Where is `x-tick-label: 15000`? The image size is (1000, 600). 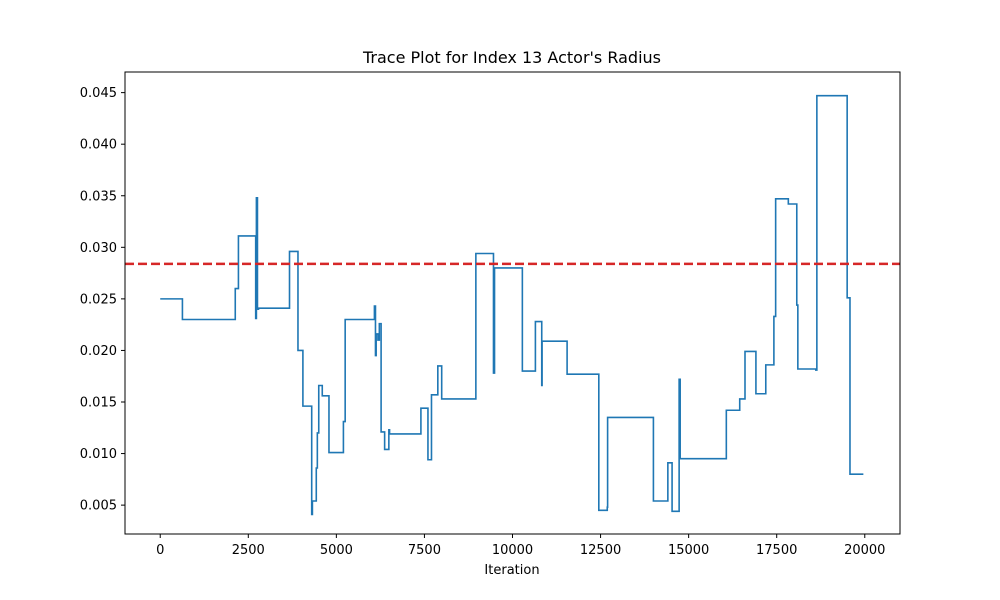
x-tick-label: 15000 is located at coordinates (688, 550).